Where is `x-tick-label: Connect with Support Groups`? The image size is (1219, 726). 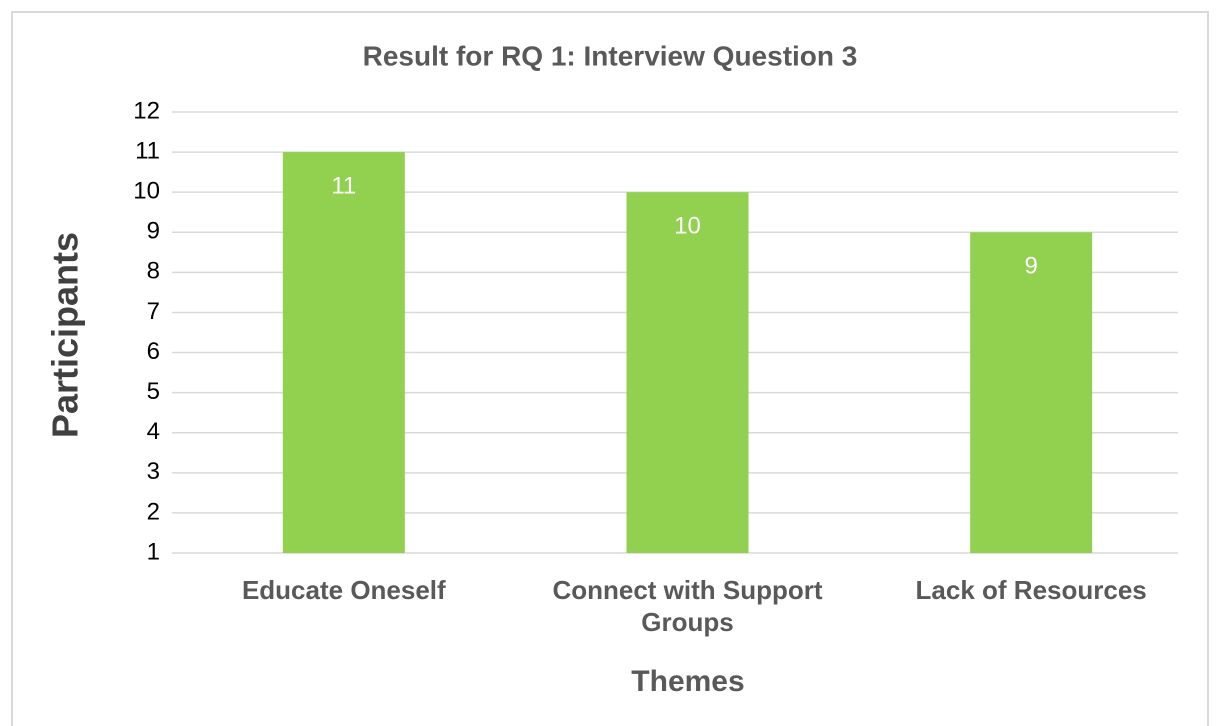
x-tick-label: Connect with Support Groups is located at coordinates (687, 606).